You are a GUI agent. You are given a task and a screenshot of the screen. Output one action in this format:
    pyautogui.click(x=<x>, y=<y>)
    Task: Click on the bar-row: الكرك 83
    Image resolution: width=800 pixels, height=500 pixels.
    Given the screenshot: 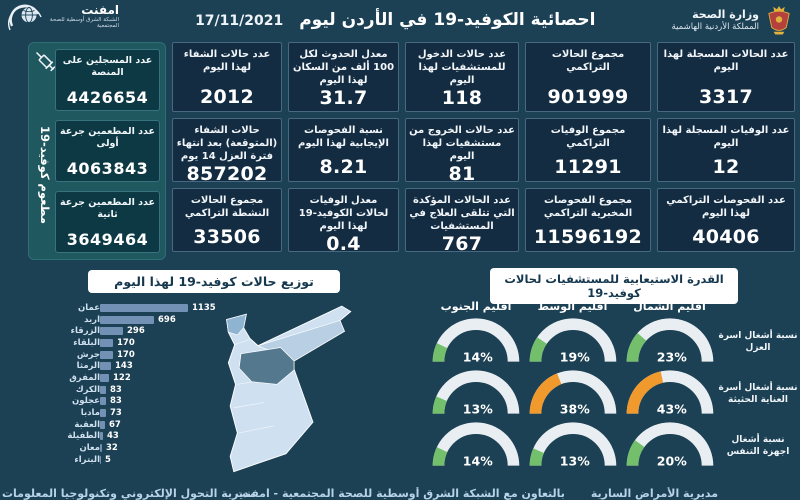 What is the action you would take?
    pyautogui.click(x=120, y=390)
    